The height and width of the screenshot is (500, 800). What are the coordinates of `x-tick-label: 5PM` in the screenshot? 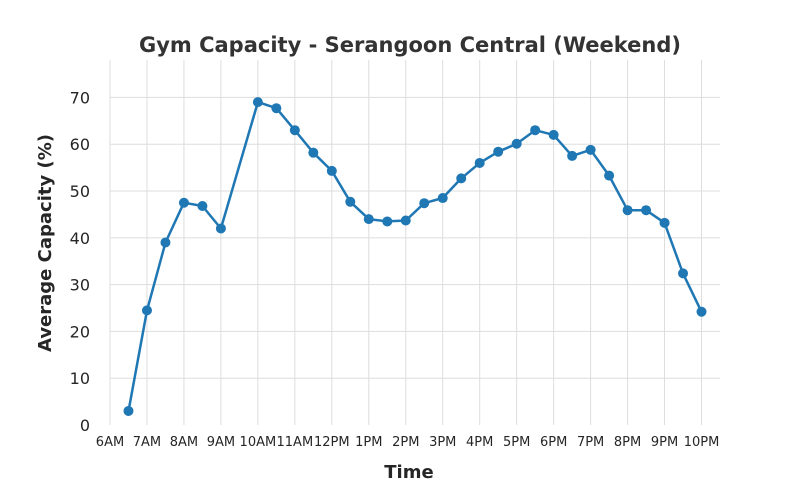 It's located at (516, 442).